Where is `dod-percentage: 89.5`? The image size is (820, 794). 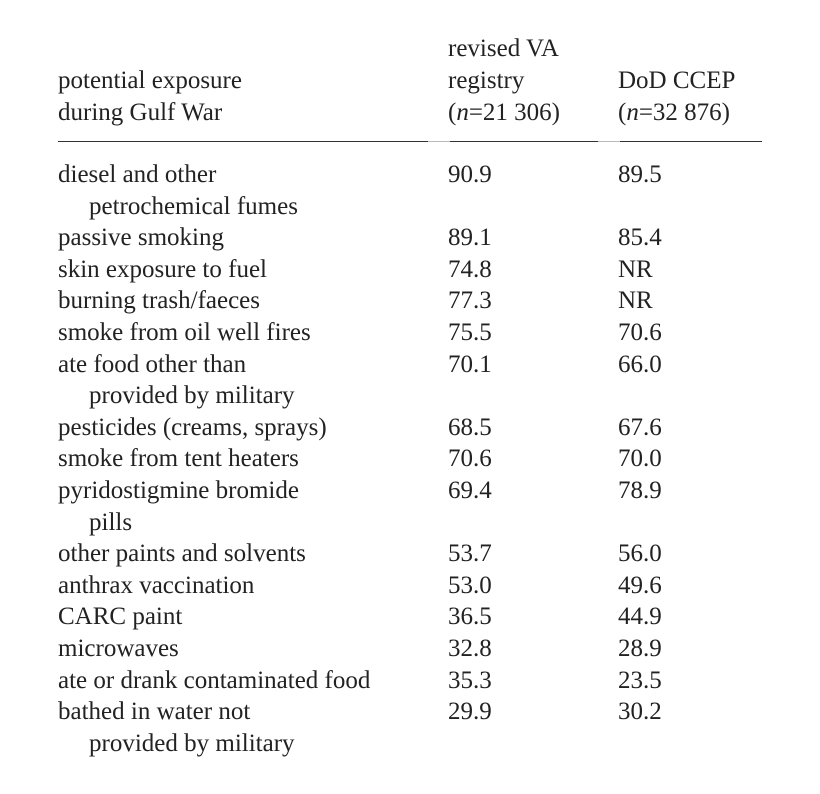
dod-percentage: 89.5 is located at coordinates (640, 174).